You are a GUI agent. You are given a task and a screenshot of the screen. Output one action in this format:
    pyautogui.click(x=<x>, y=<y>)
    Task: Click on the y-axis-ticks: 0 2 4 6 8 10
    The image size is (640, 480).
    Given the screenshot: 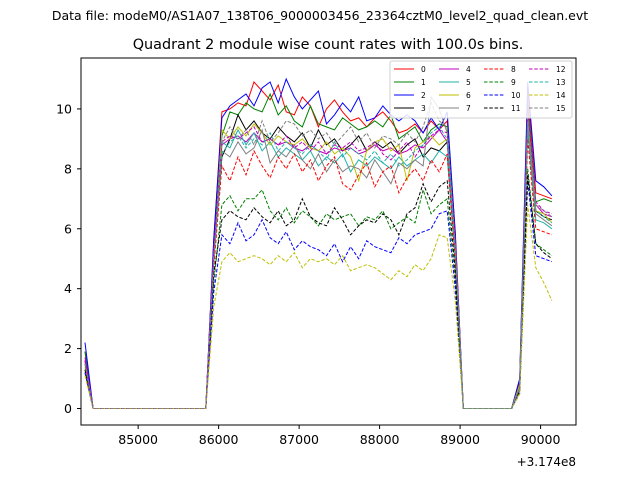 What is the action you would take?
    pyautogui.click(x=68, y=258)
    